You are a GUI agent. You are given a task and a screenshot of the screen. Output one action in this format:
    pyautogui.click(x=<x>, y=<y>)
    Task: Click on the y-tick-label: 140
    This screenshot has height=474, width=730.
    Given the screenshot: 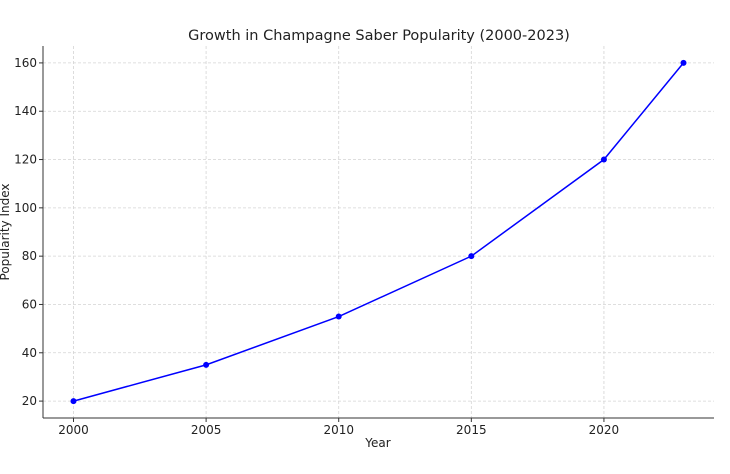 What is the action you would take?
    pyautogui.click(x=25, y=111)
    